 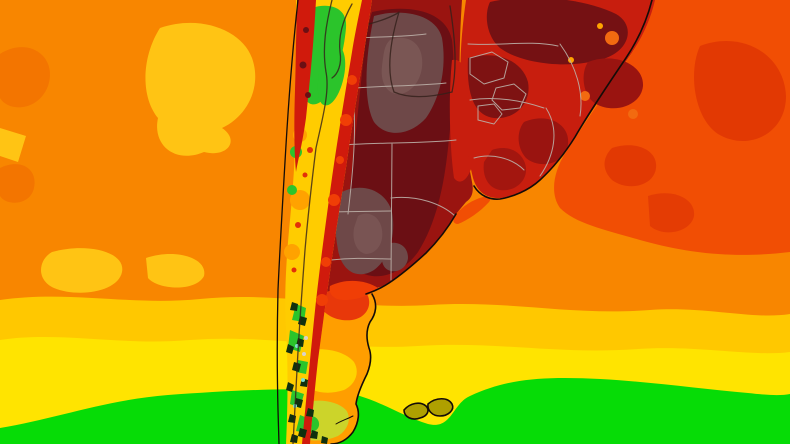 What do you see at coordinates (440, 407) in the screenshot?
I see `falkland-east-island` at bounding box center [440, 407].